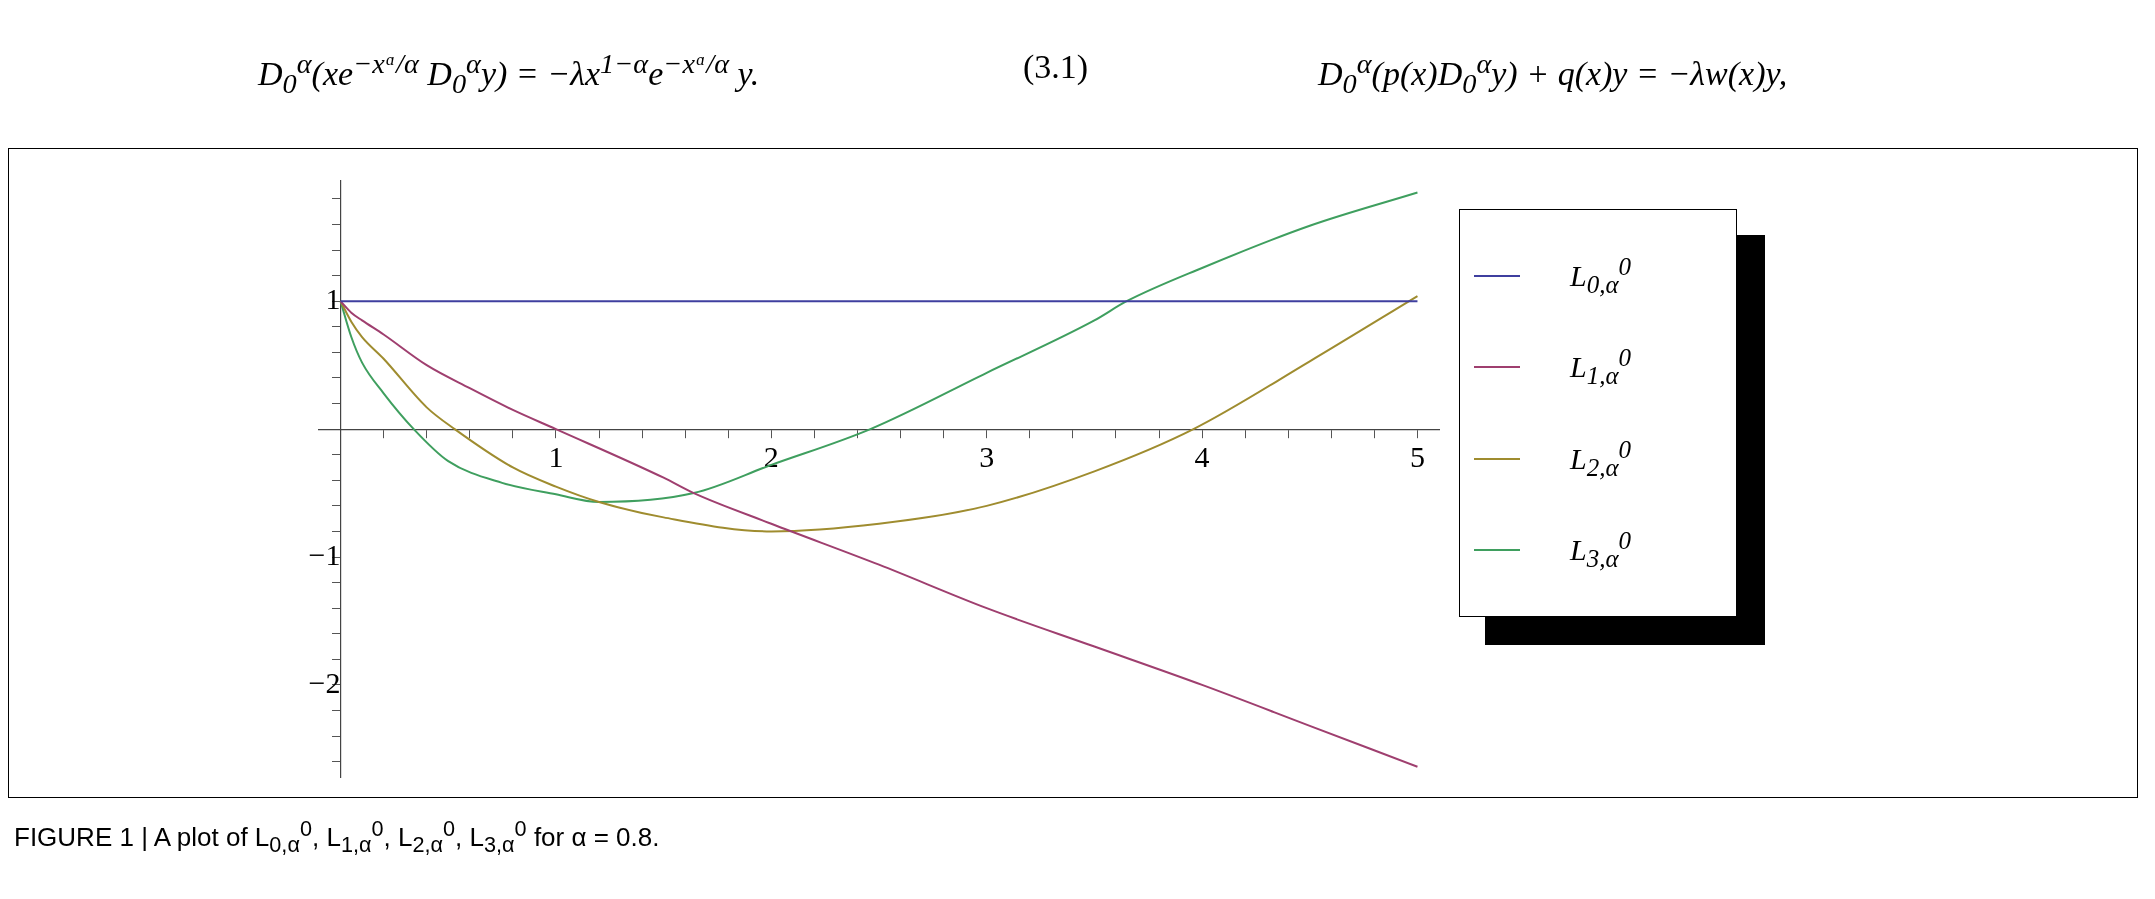  What do you see at coordinates (337, 836) in the screenshot?
I see `text: FIGURE 1 | A plot of L$_{0,α}$$^{0}$, L$_{1,α}$$^{0}$, L$_{2,α}$$^{0}$, L$_{3,α}$$^{0}$ for α = 0.8.` at bounding box center [337, 836].